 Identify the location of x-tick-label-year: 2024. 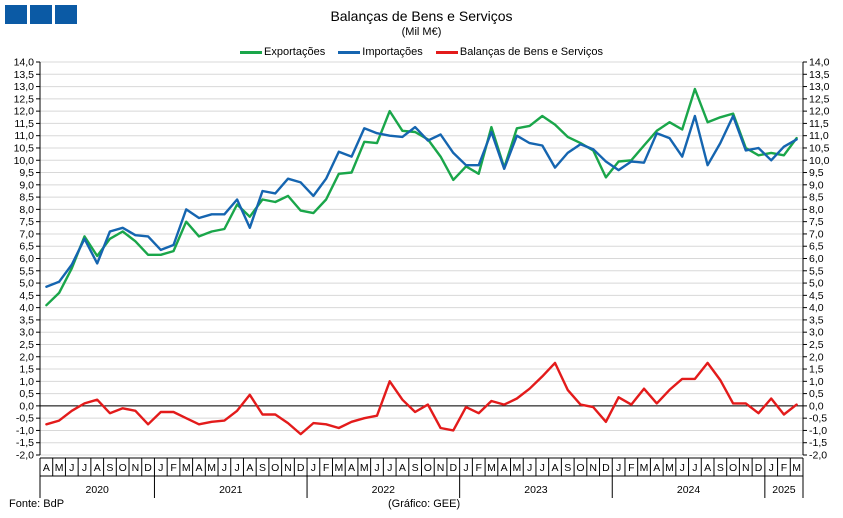
(689, 490).